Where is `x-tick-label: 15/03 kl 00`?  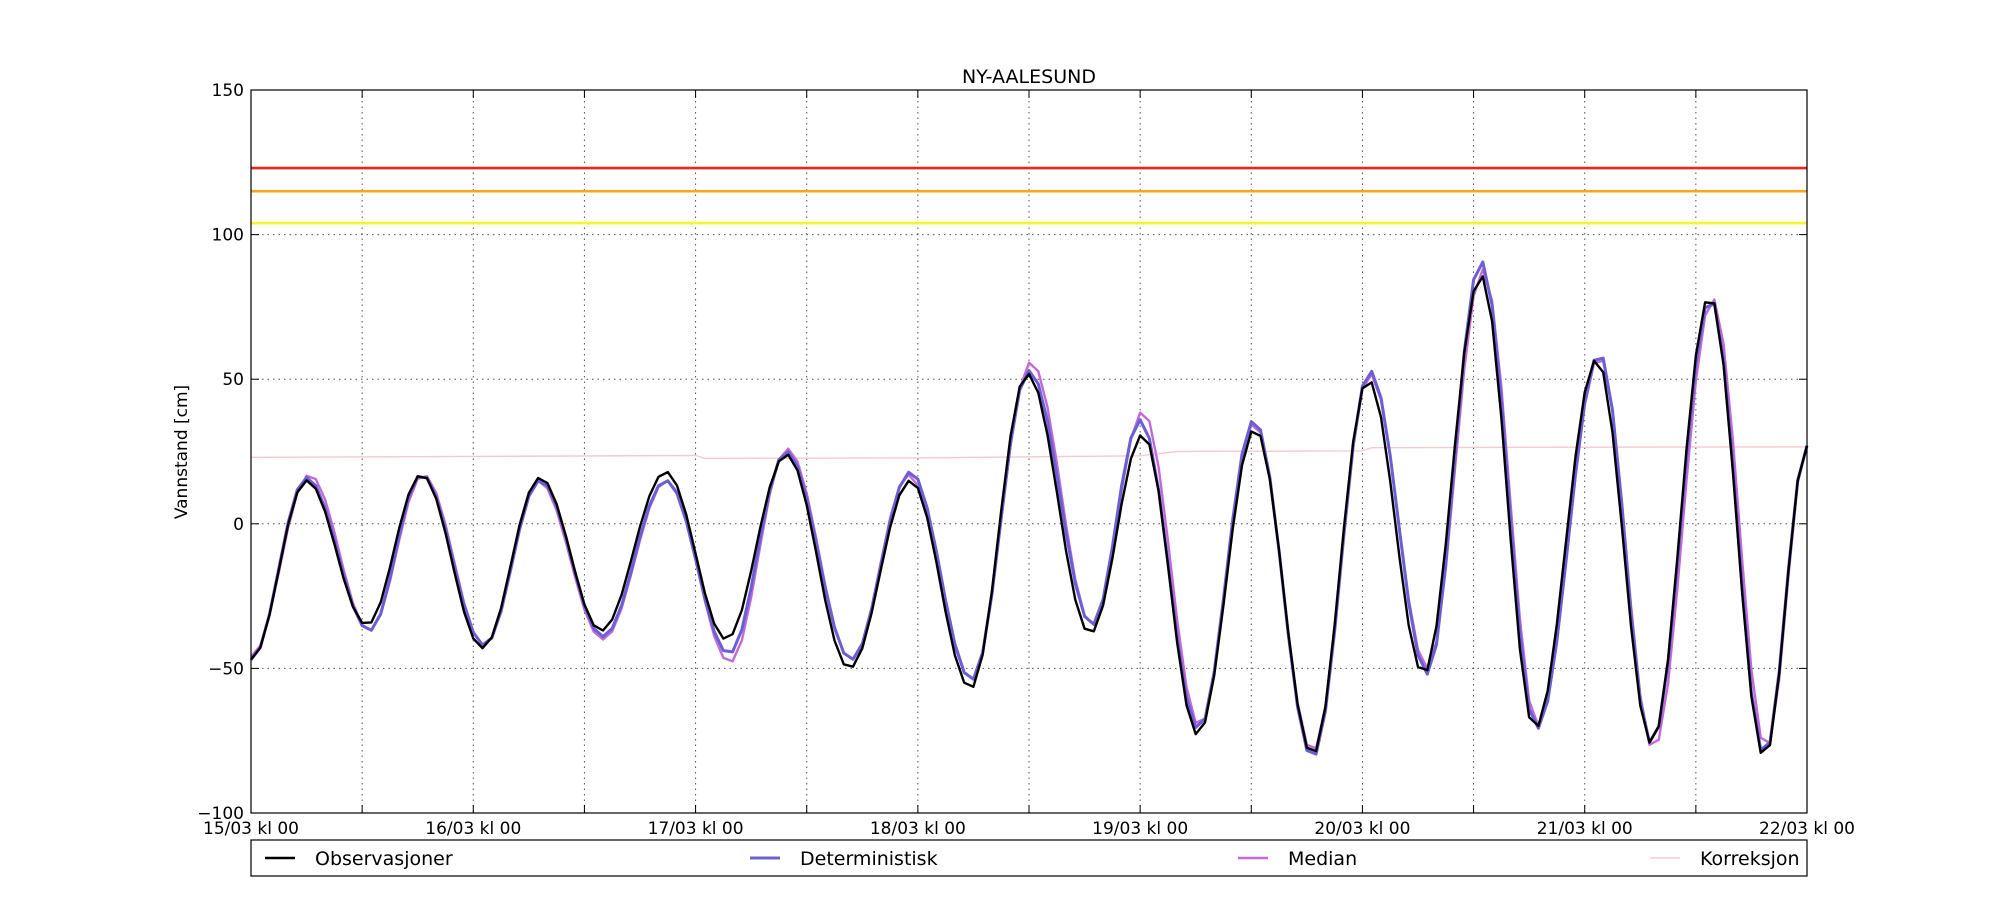 x-tick-label: 15/03 kl 00 is located at coordinates (251, 829).